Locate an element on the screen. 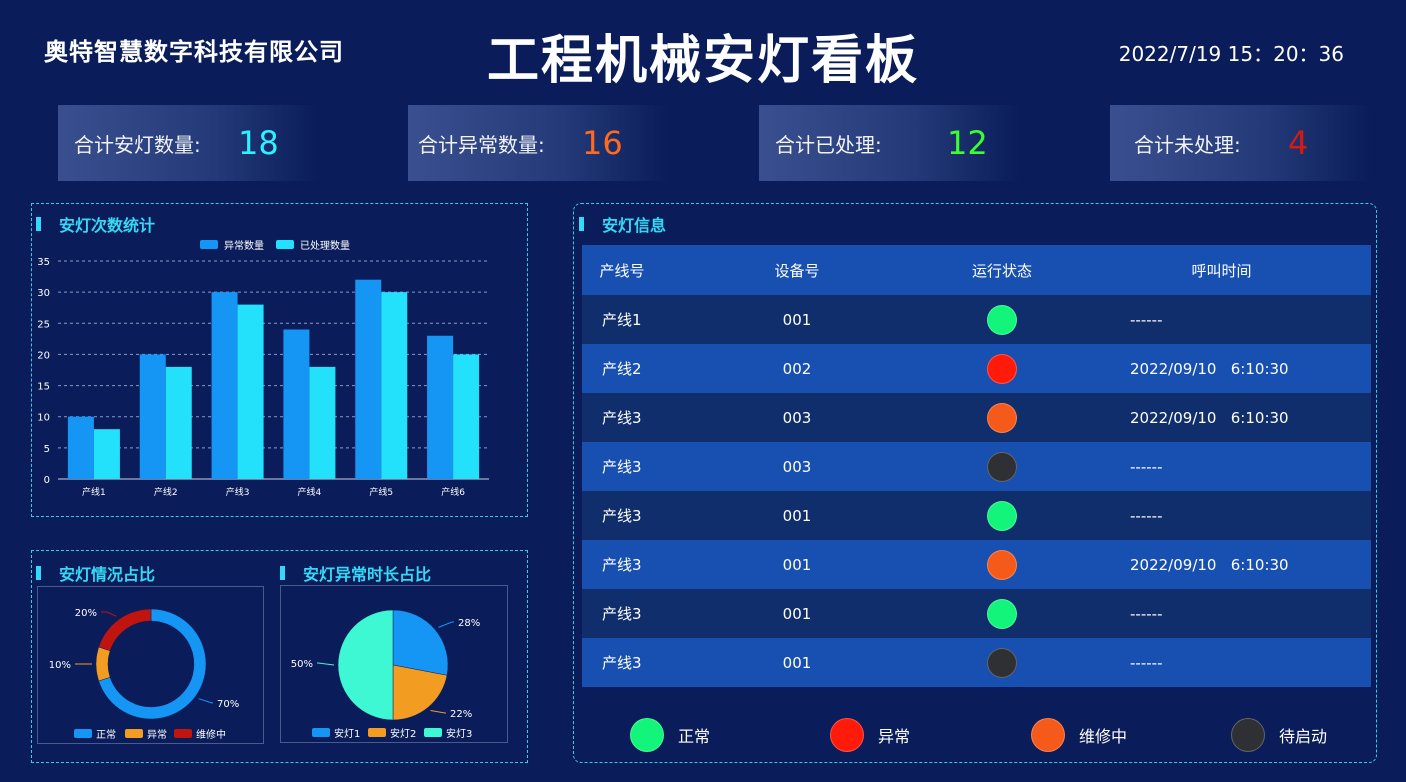 The width and height of the screenshot is (1406, 782). status-donut-chart: 70% 10% 20% 正常 异常 维修中 is located at coordinates (144, 674).